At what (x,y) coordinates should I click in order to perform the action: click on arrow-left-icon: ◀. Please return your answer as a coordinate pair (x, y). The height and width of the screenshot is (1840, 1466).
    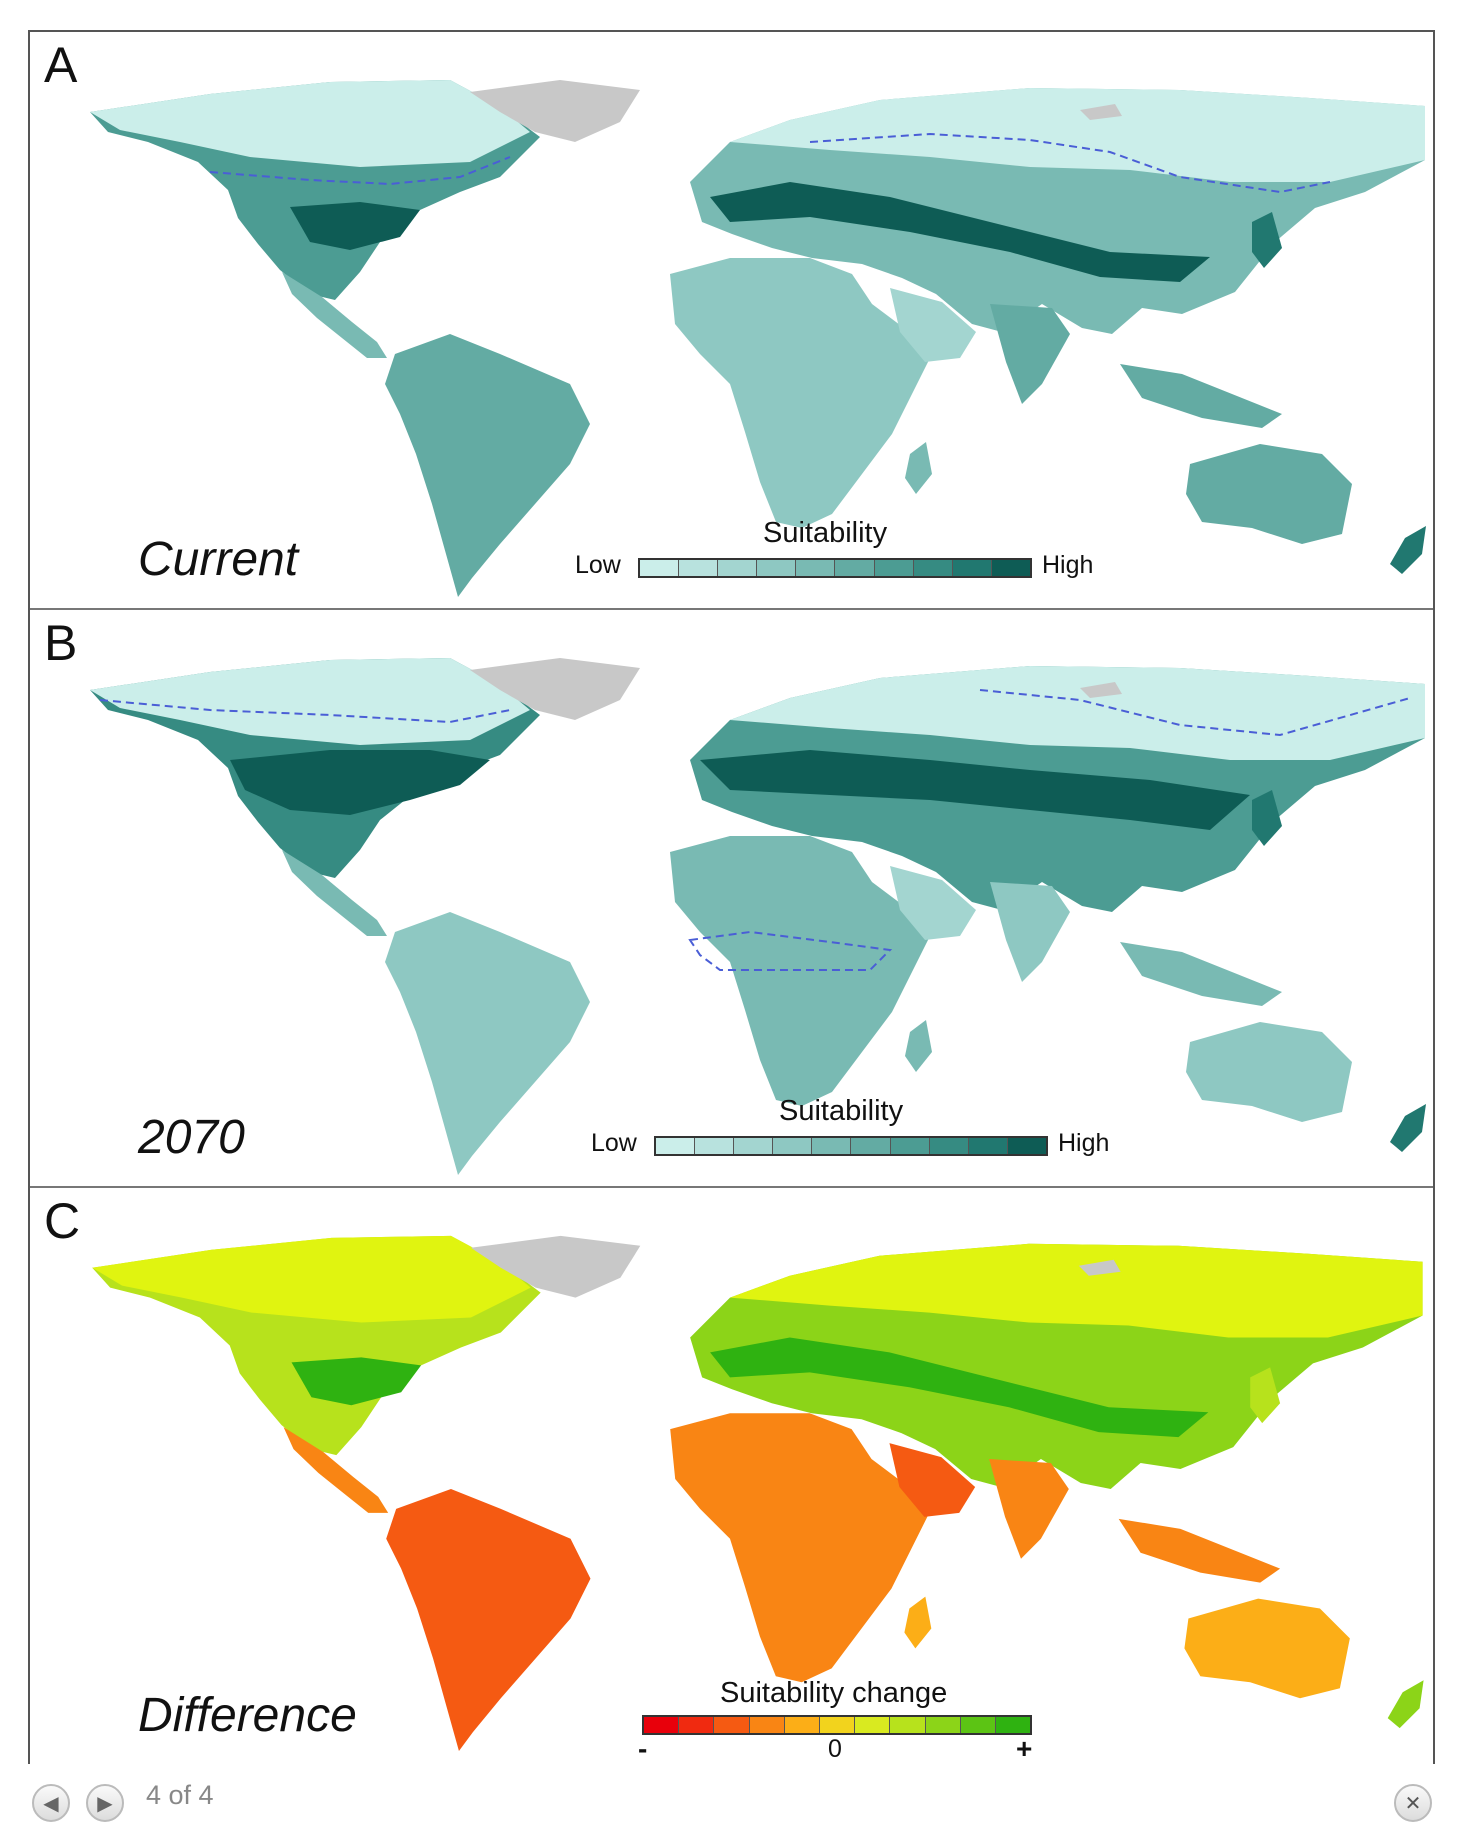
    Looking at the image, I should click on (51, 1803).